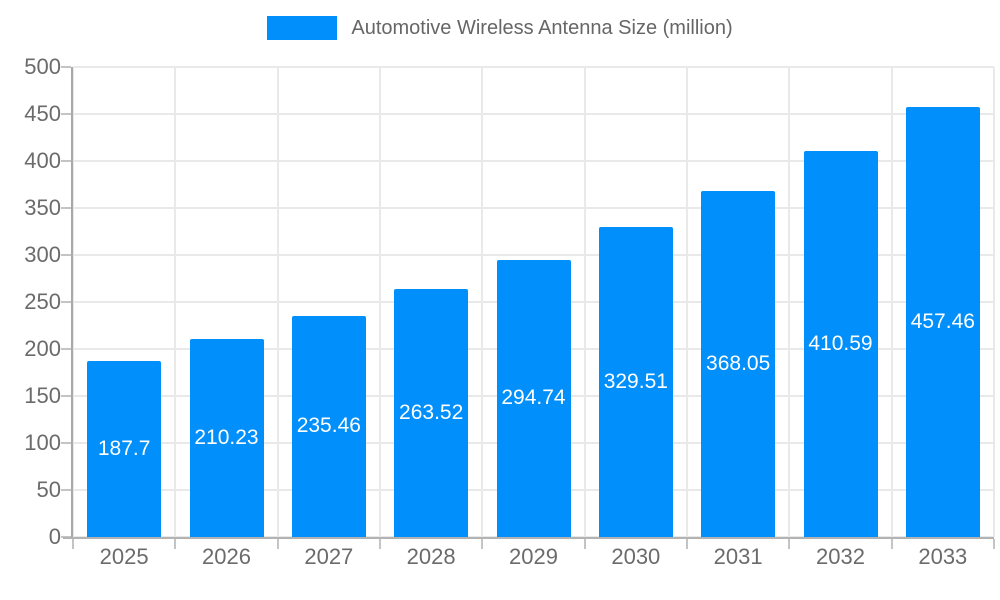 The image size is (1000, 600). Describe the element at coordinates (943, 556) in the screenshot. I see `x-axis-tick-label: 2033` at that location.